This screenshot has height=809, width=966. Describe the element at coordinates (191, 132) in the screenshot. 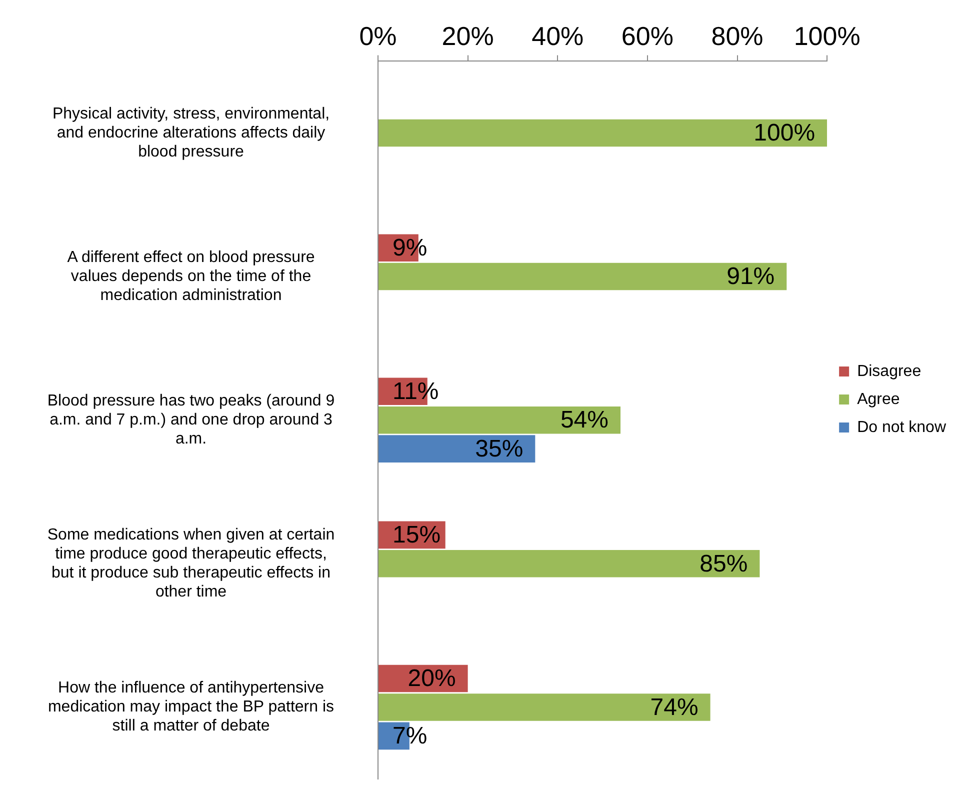

I see `y-tick-label: Physical activity, stress, environmental, and endocrine alterations affects daily blood pressure` at that location.